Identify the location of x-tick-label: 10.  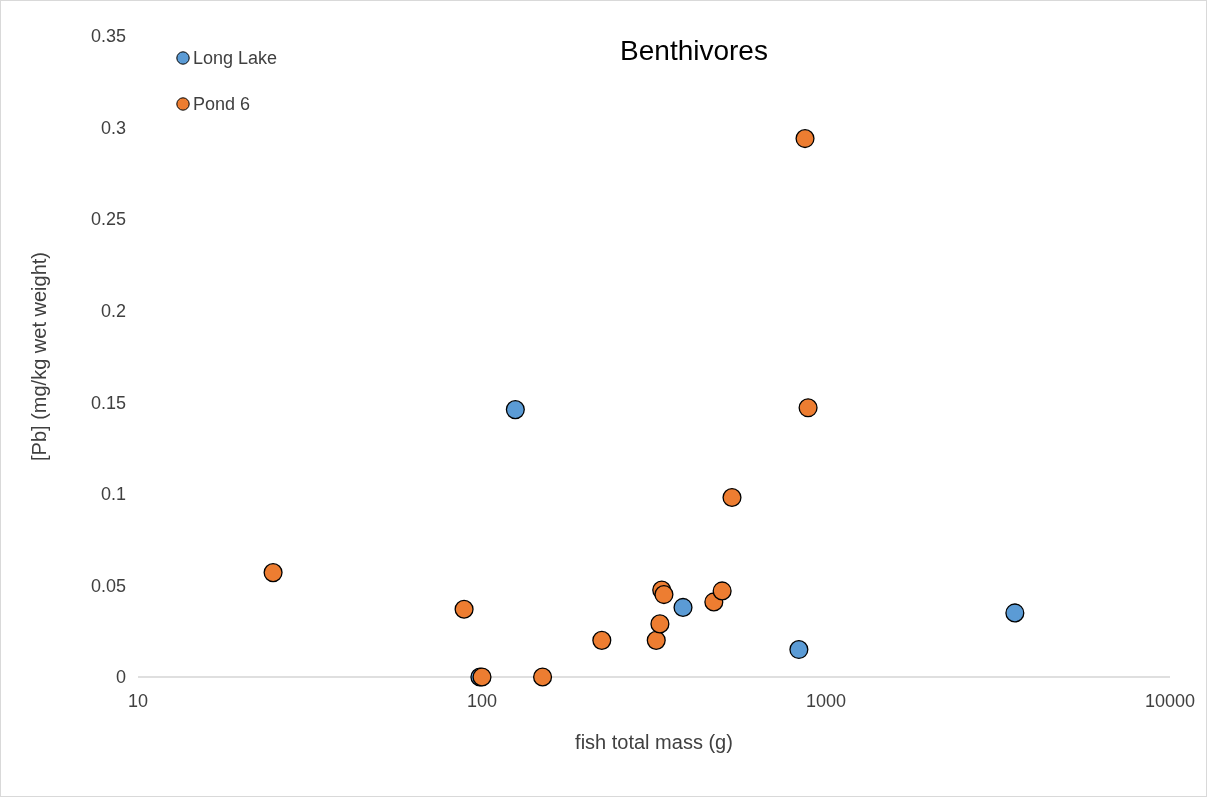
(138, 701).